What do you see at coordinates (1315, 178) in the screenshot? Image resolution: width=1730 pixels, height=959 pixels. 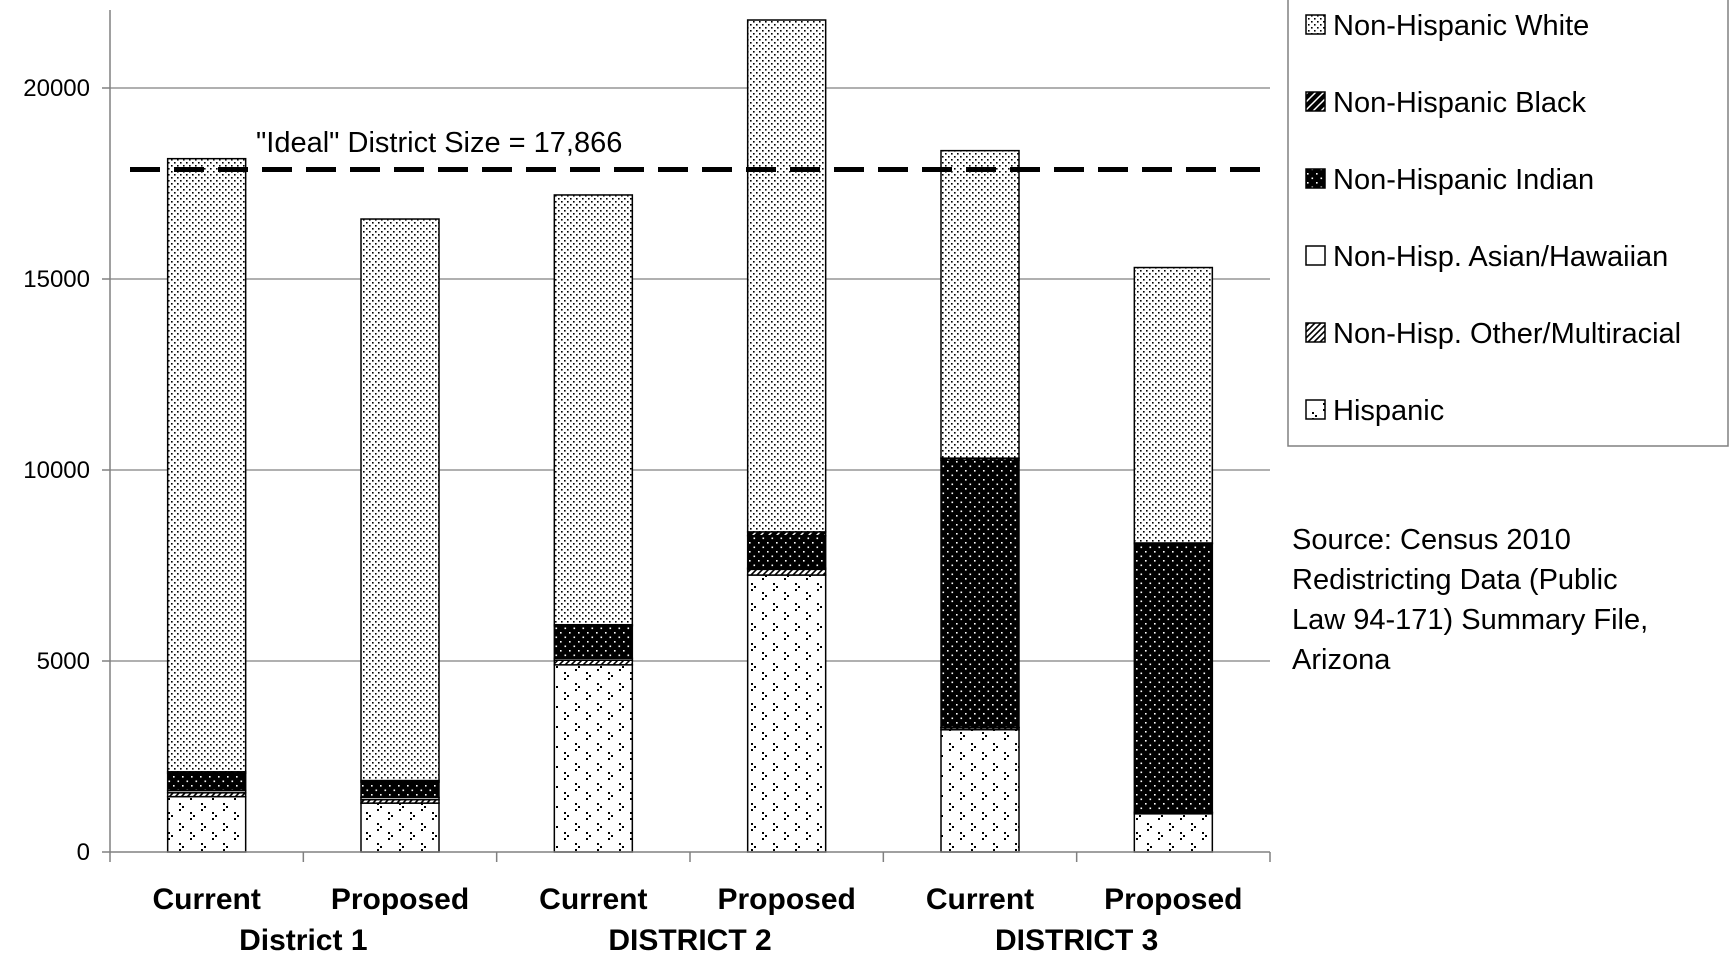 I see `legend-swatch-indian` at bounding box center [1315, 178].